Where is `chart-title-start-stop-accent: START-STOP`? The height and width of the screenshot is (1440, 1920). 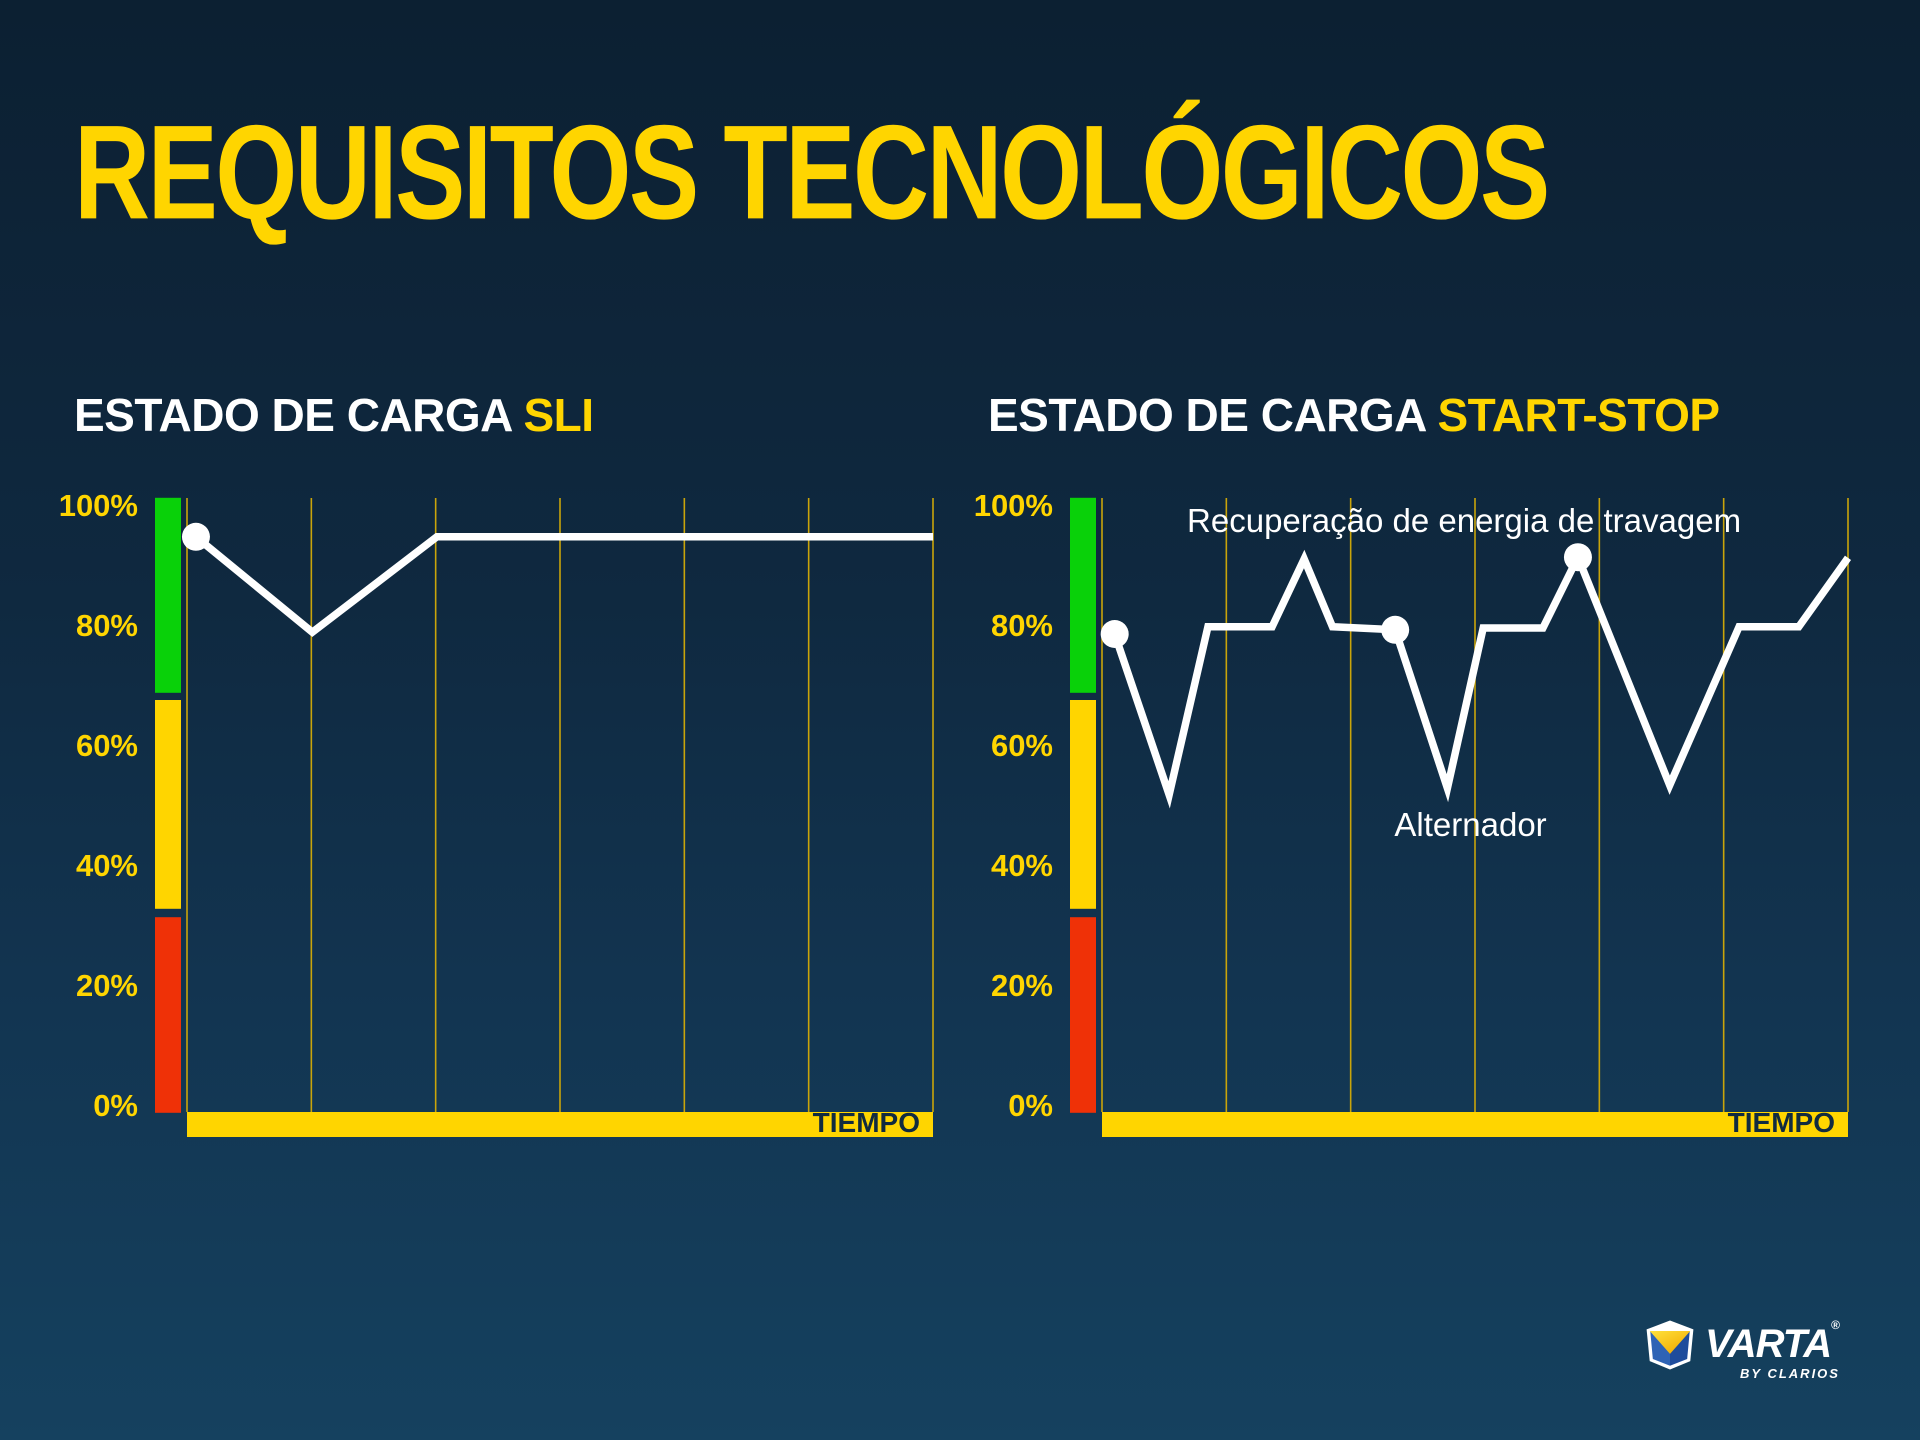 chart-title-start-stop-accent: START-STOP is located at coordinates (1578, 415).